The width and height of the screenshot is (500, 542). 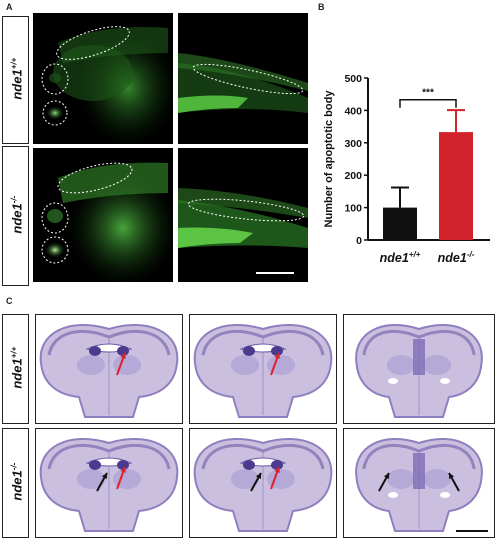 What do you see at coordinates (243, 78) in the screenshot?
I see `micrograph-a-wt-tail` at bounding box center [243, 78].